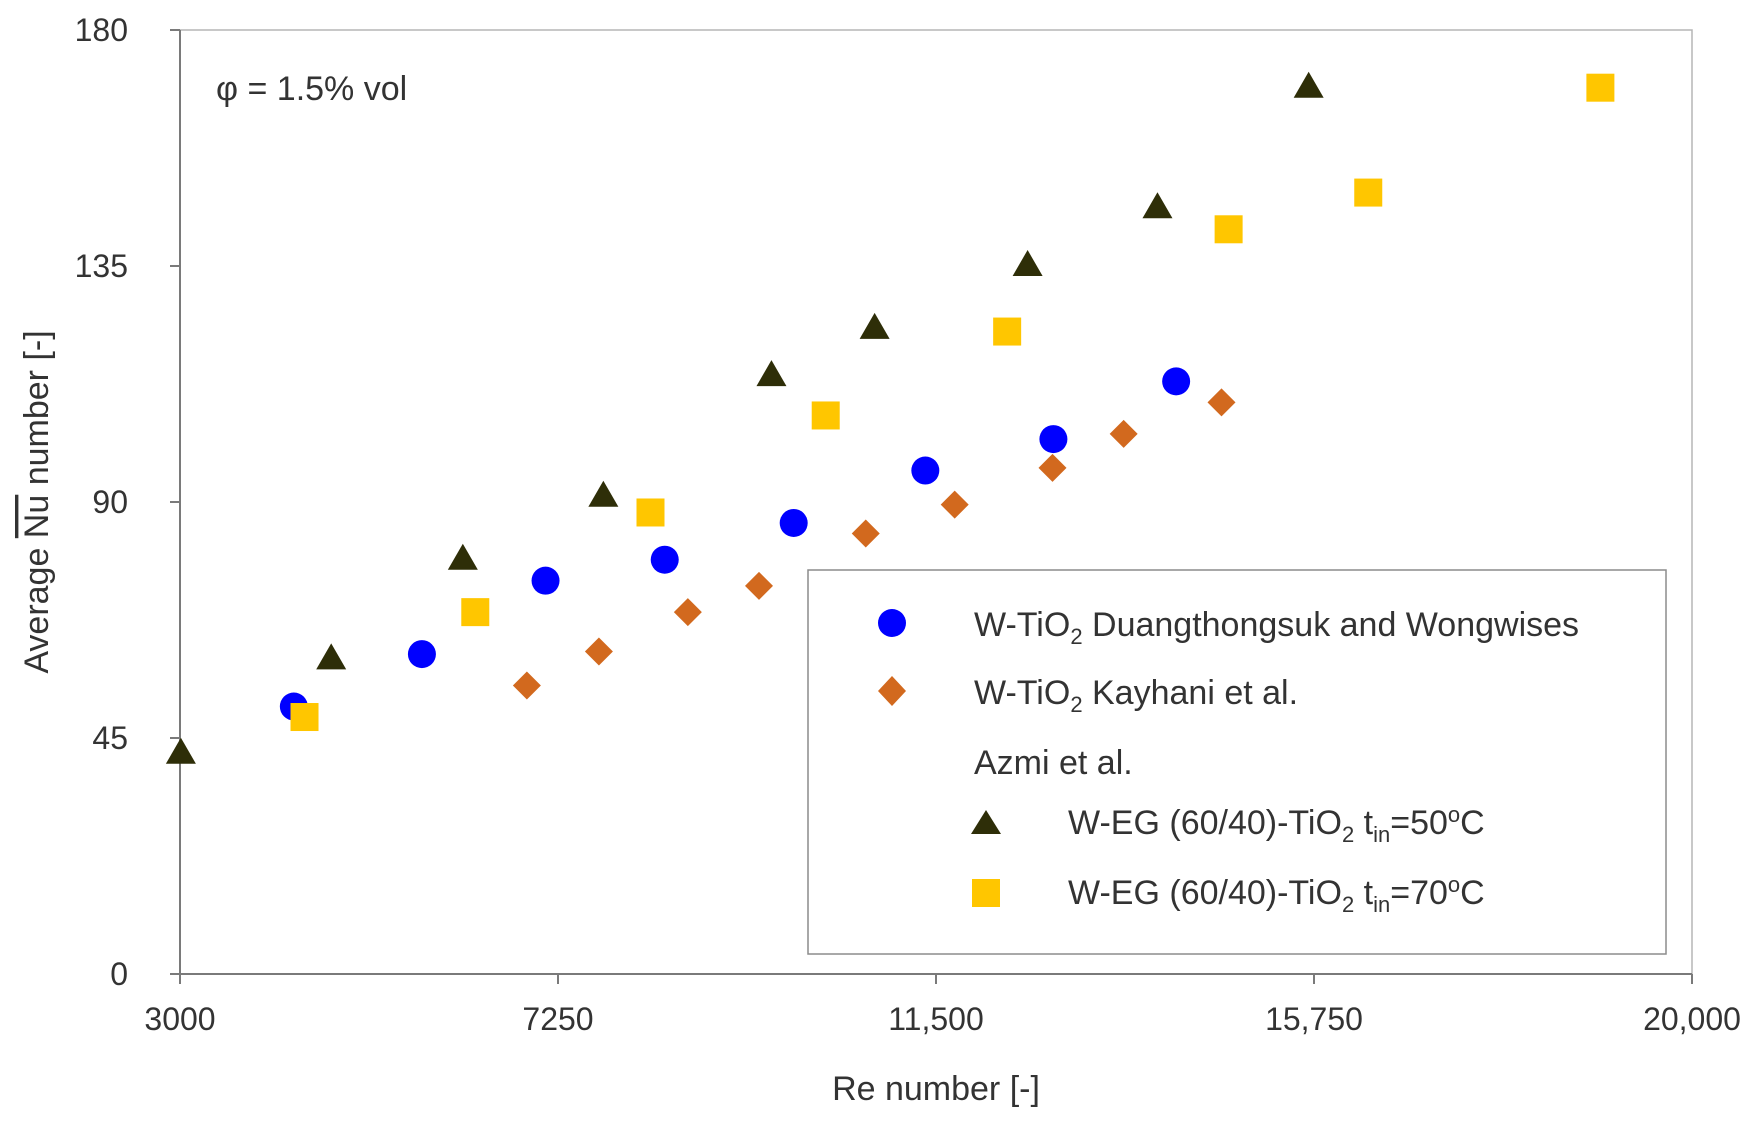  I want to click on legend-label-duang: W-TiO2 Duangthongsuk and Wongwises, so click(1276, 627).